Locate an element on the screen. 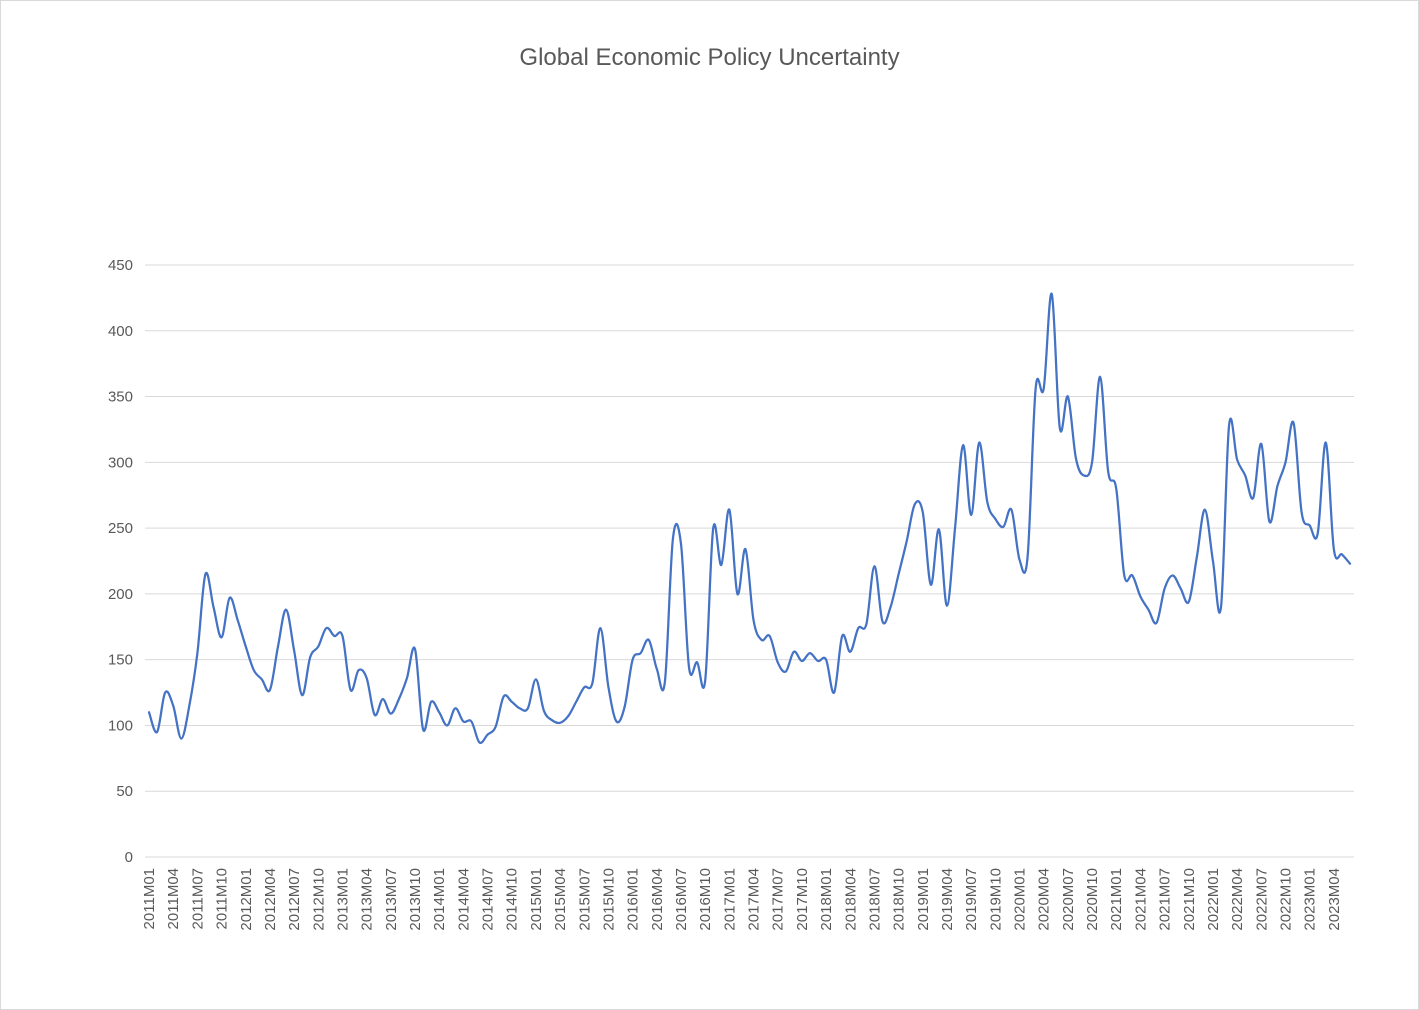 This screenshot has width=1419, height=1010. y-tick-label: 100 is located at coordinates (120, 725).